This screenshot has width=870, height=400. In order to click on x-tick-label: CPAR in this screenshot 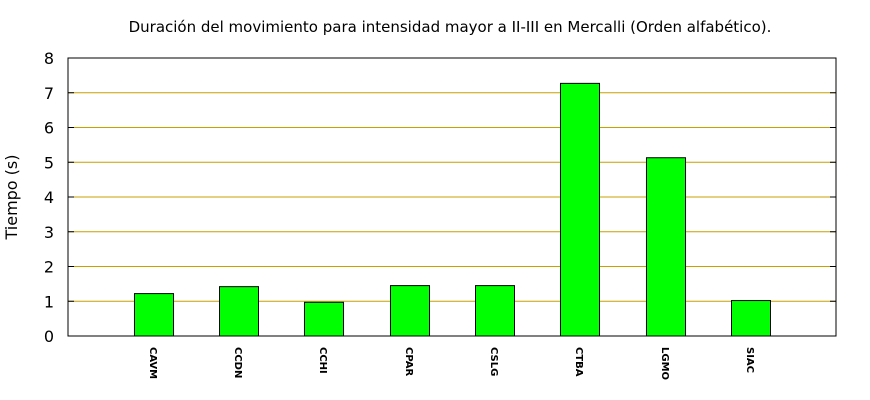, I will do `click(408, 361)`.